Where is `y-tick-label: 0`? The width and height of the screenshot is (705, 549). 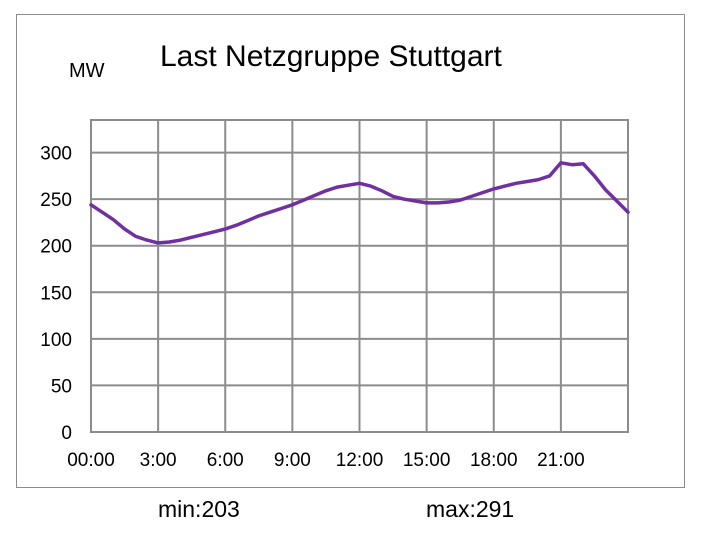
y-tick-label: 0 is located at coordinates (66, 433).